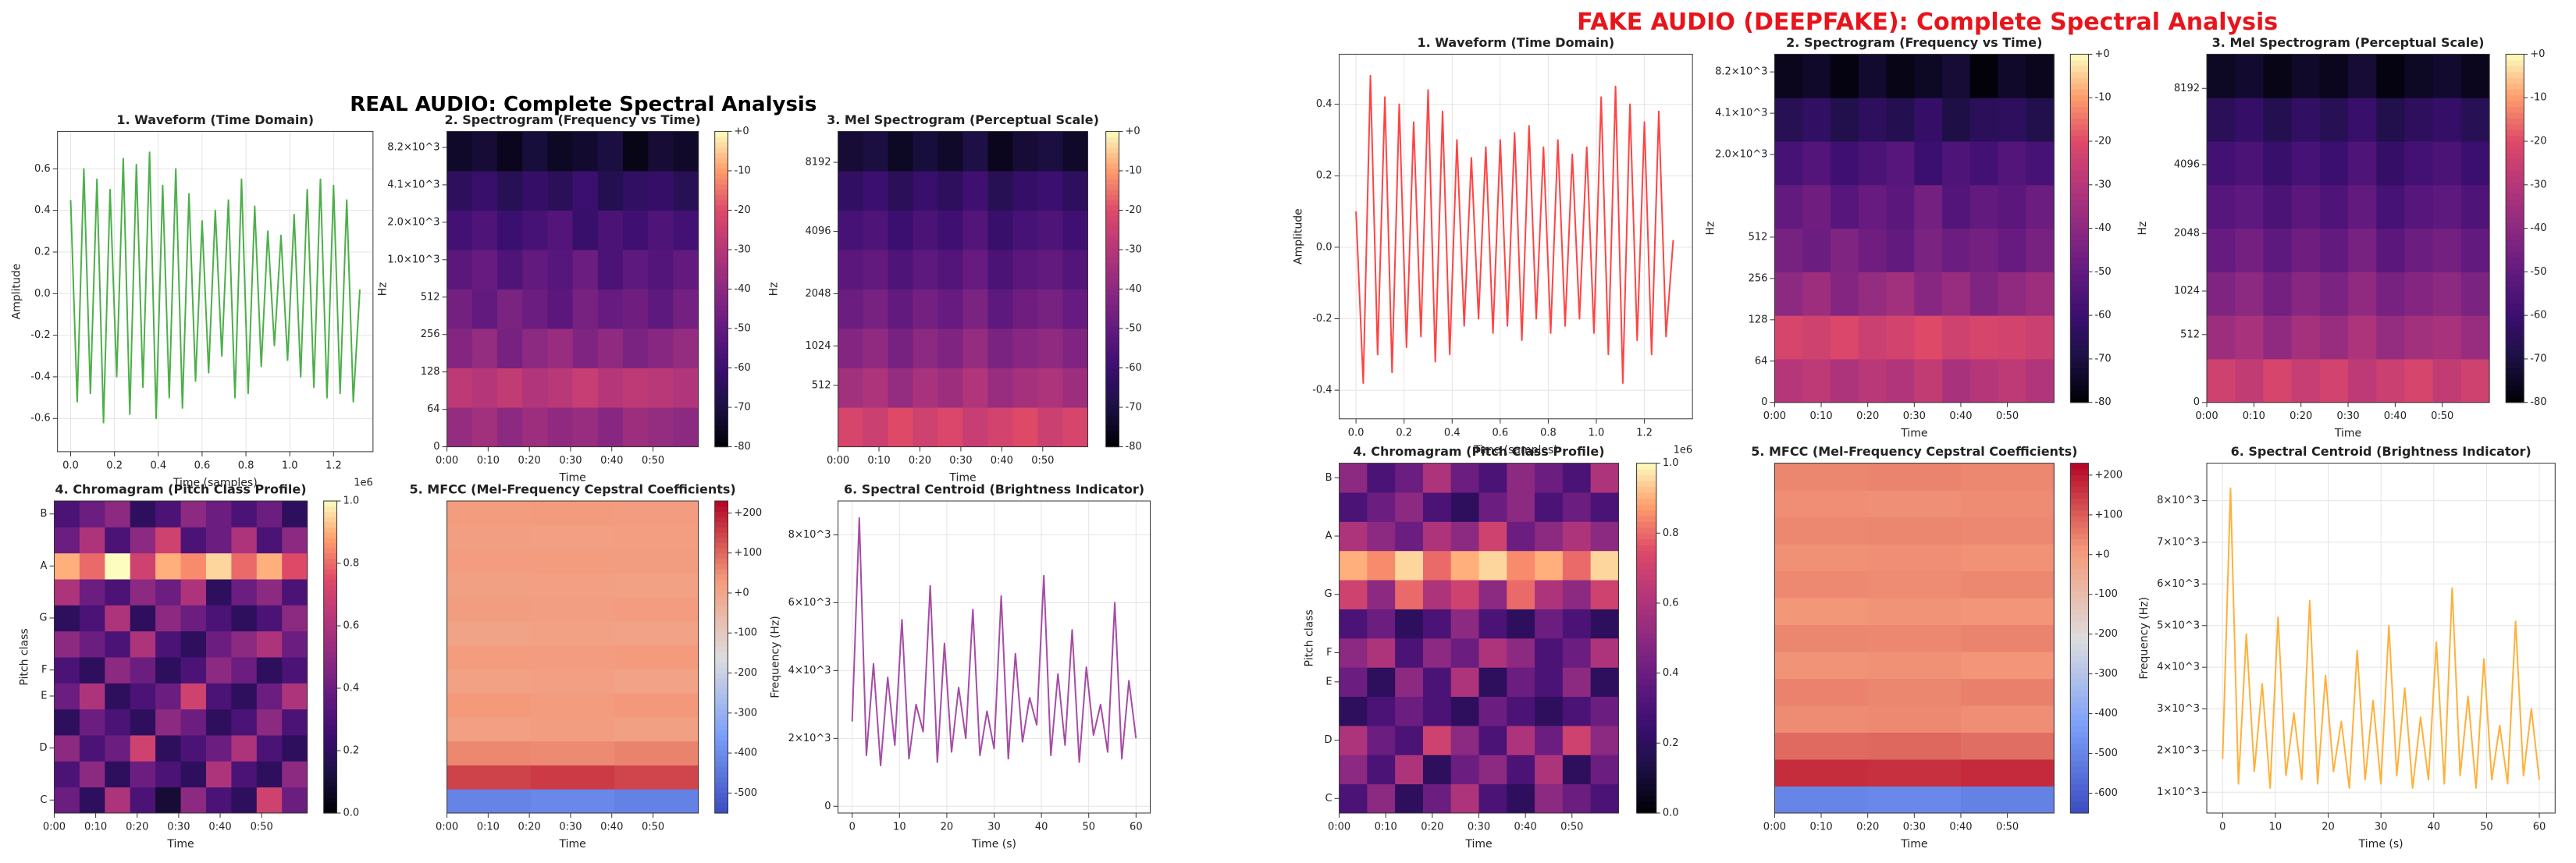 This screenshot has height=863, width=2576. Describe the element at coordinates (1758, 237) in the screenshot. I see `y-tick-label: 512` at that location.